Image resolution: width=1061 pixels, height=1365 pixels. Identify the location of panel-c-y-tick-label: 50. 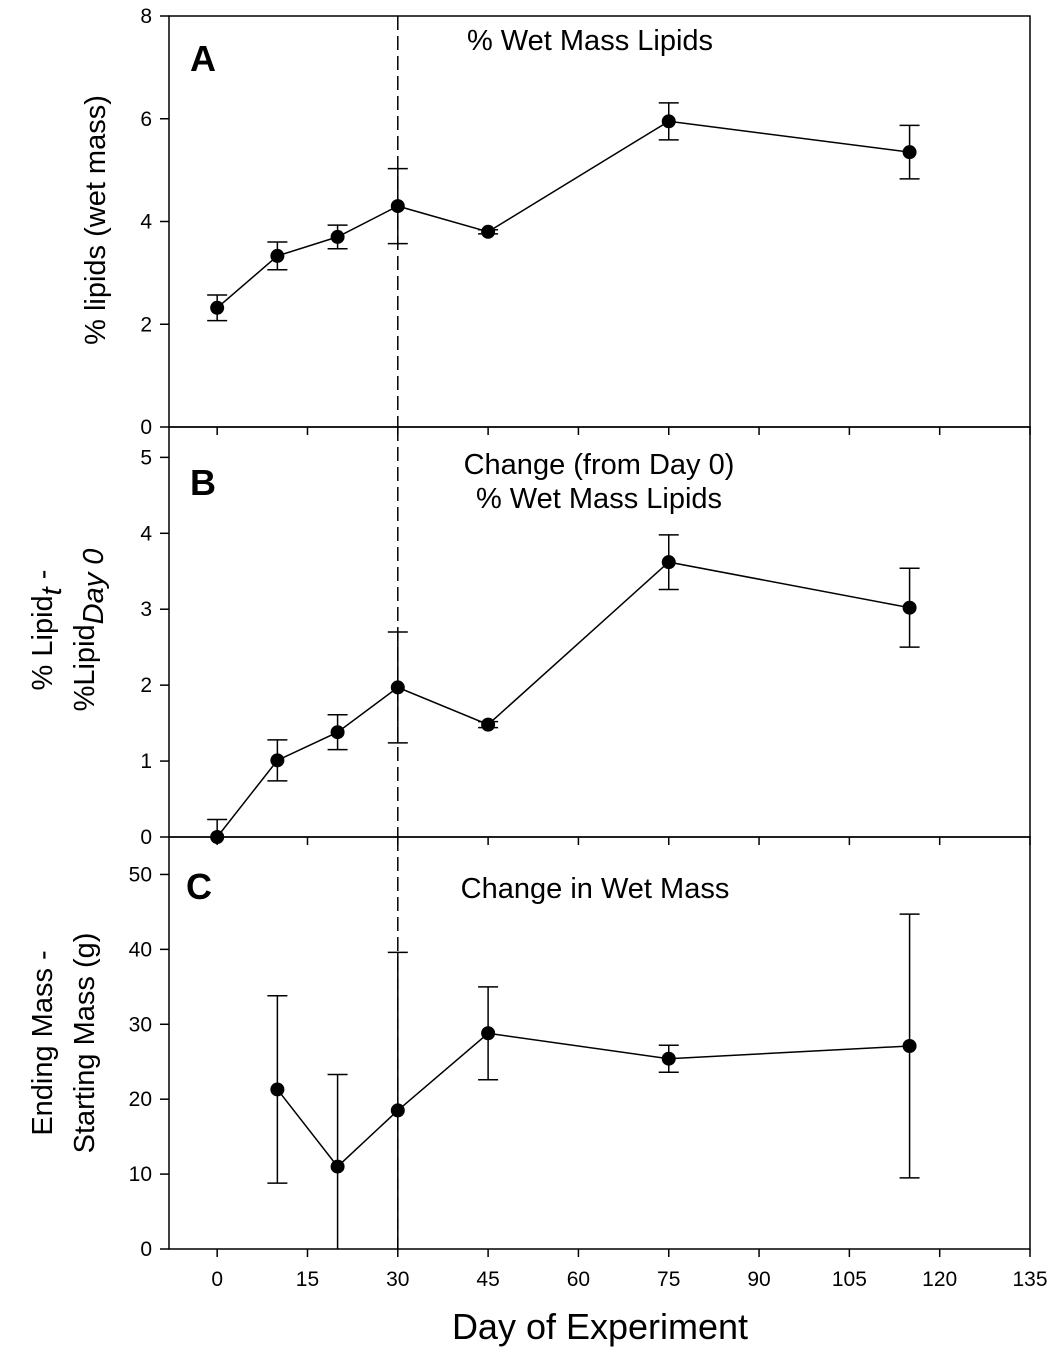
(140, 874).